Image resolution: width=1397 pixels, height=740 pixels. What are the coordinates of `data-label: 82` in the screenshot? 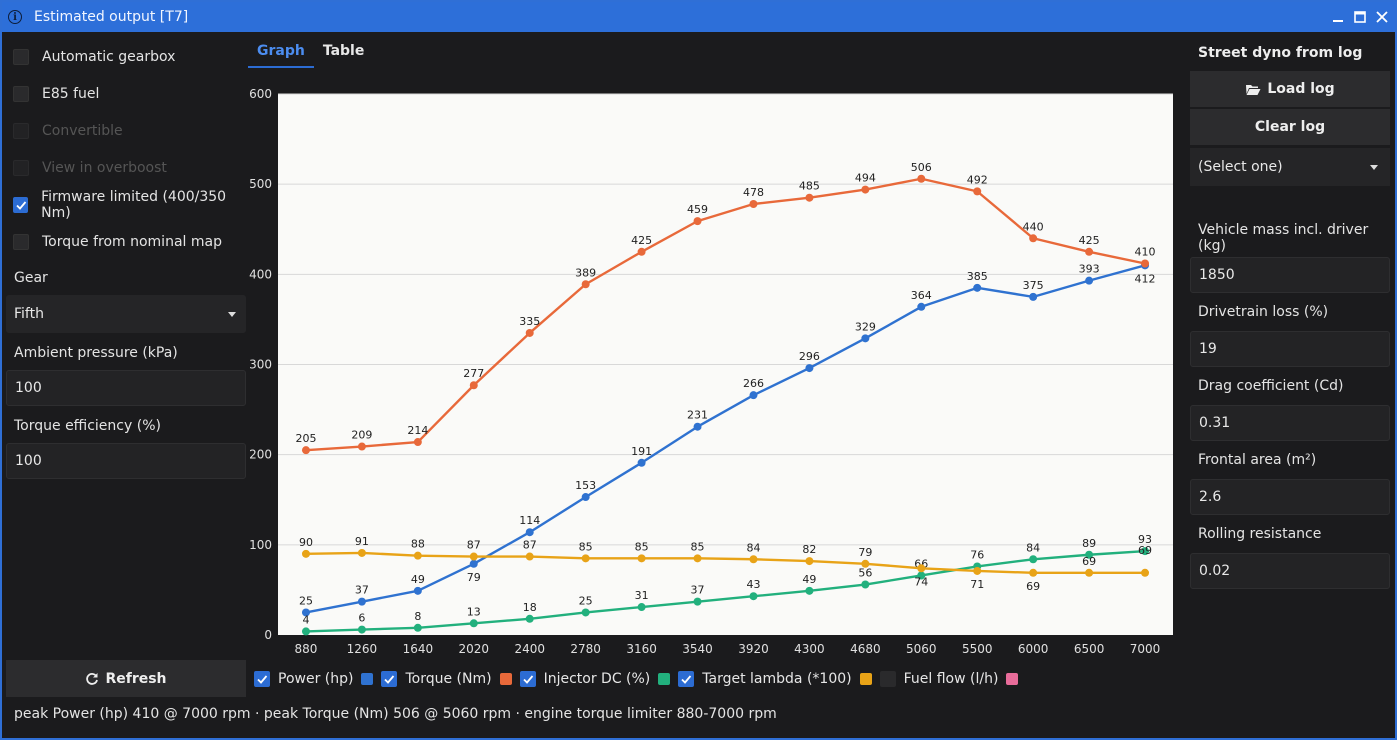 It's located at (809, 549).